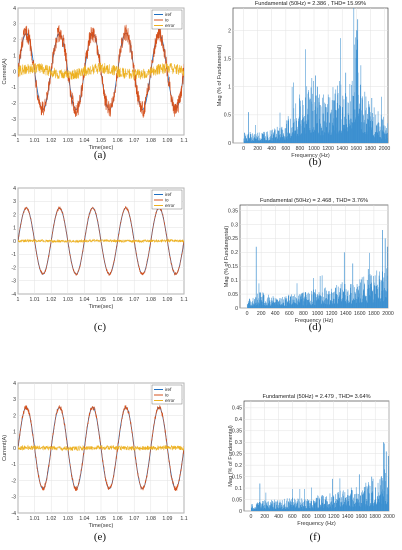 This screenshot has width=402, height=550. What do you see at coordinates (151, 300) in the screenshot?
I see `x-tick-label: 1.08` at bounding box center [151, 300].